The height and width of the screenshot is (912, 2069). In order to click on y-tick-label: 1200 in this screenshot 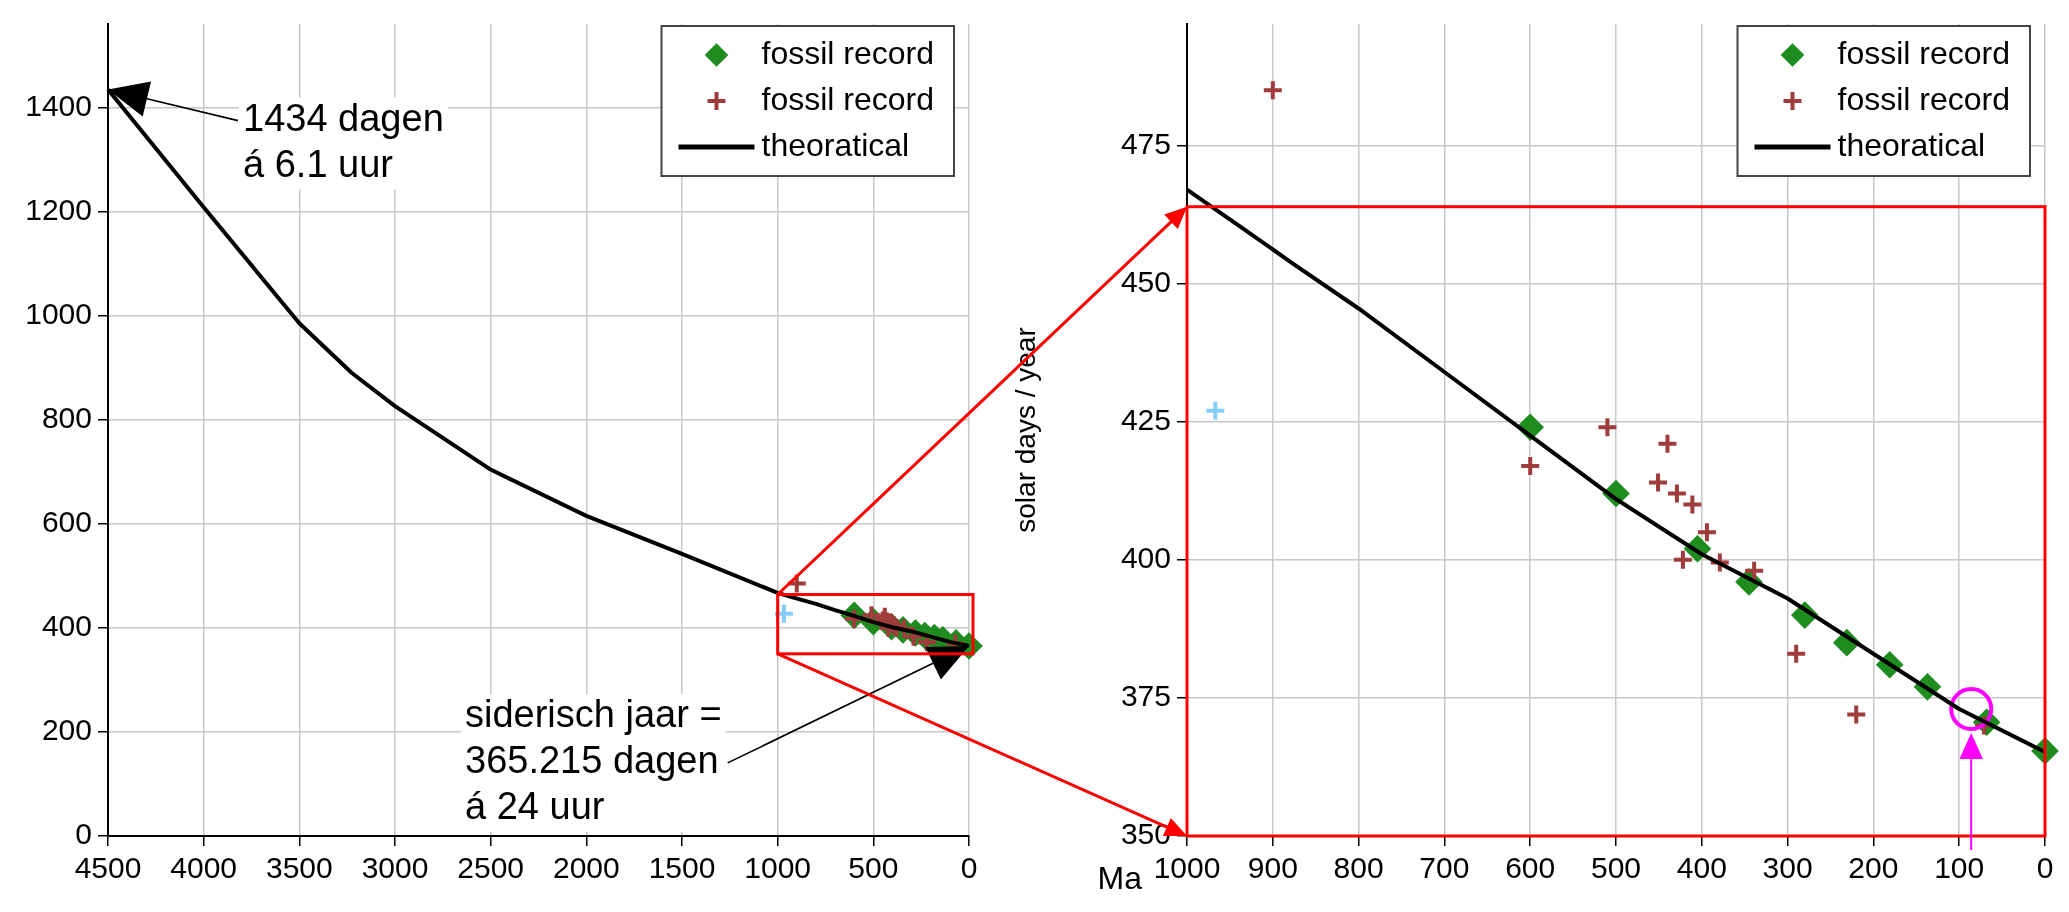, I will do `click(58, 209)`.